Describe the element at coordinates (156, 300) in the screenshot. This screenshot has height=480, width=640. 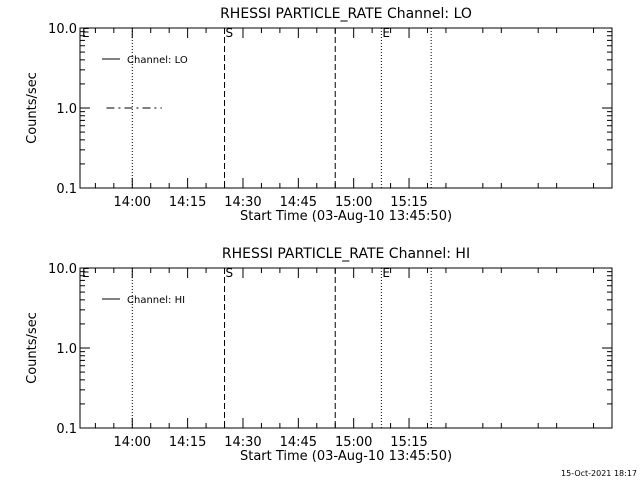
I see `legend-label: Channel: HI` at that location.